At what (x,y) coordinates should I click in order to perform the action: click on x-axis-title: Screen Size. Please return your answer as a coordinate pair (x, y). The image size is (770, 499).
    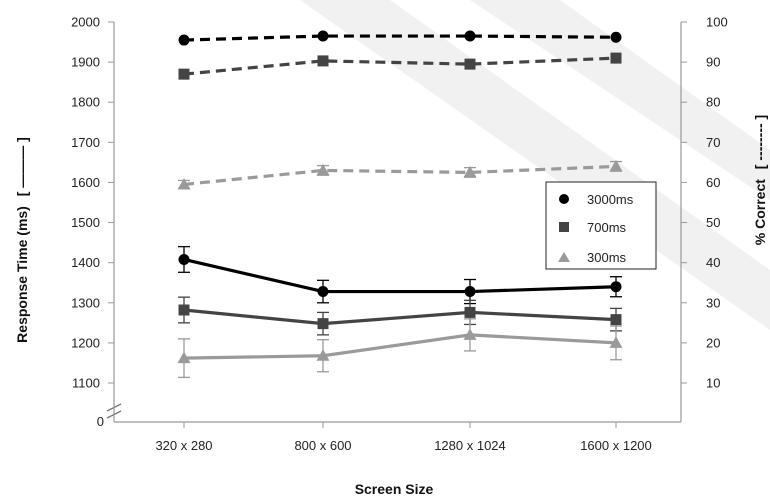
    Looking at the image, I should click on (394, 489).